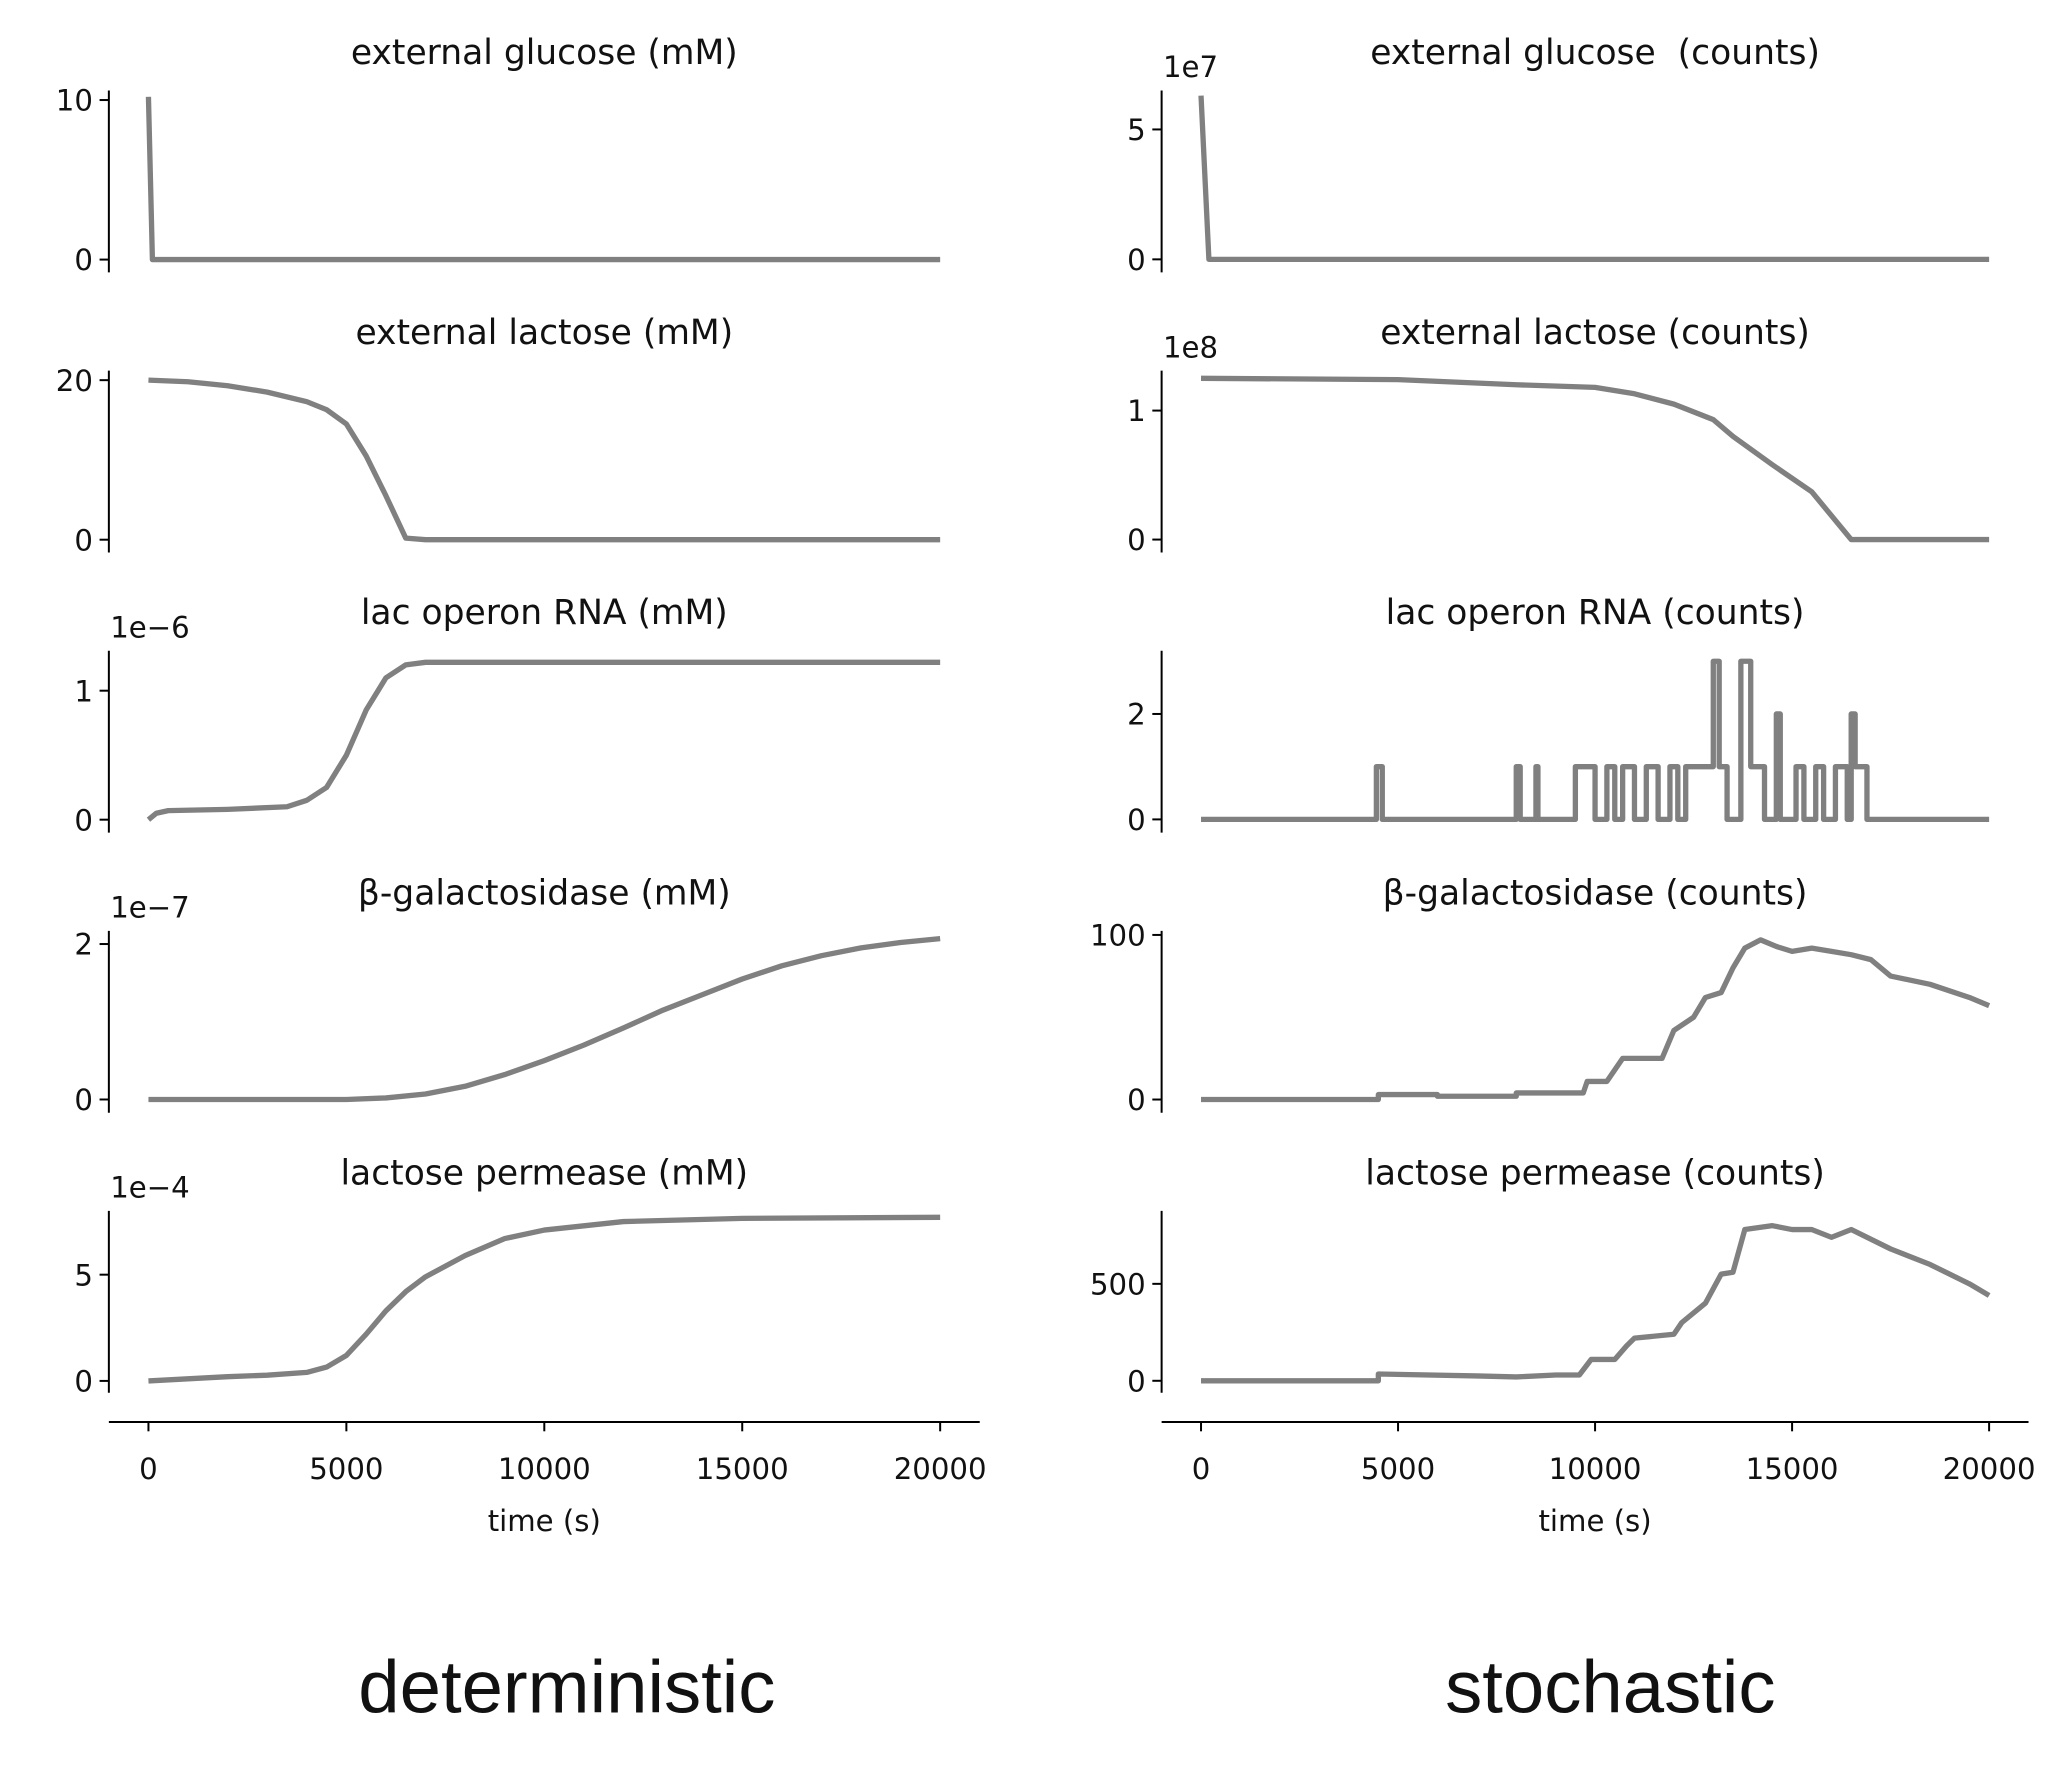 Image resolution: width=2071 pixels, height=1778 pixels. What do you see at coordinates (74, 381) in the screenshot?
I see `y-tick-label: 20` at bounding box center [74, 381].